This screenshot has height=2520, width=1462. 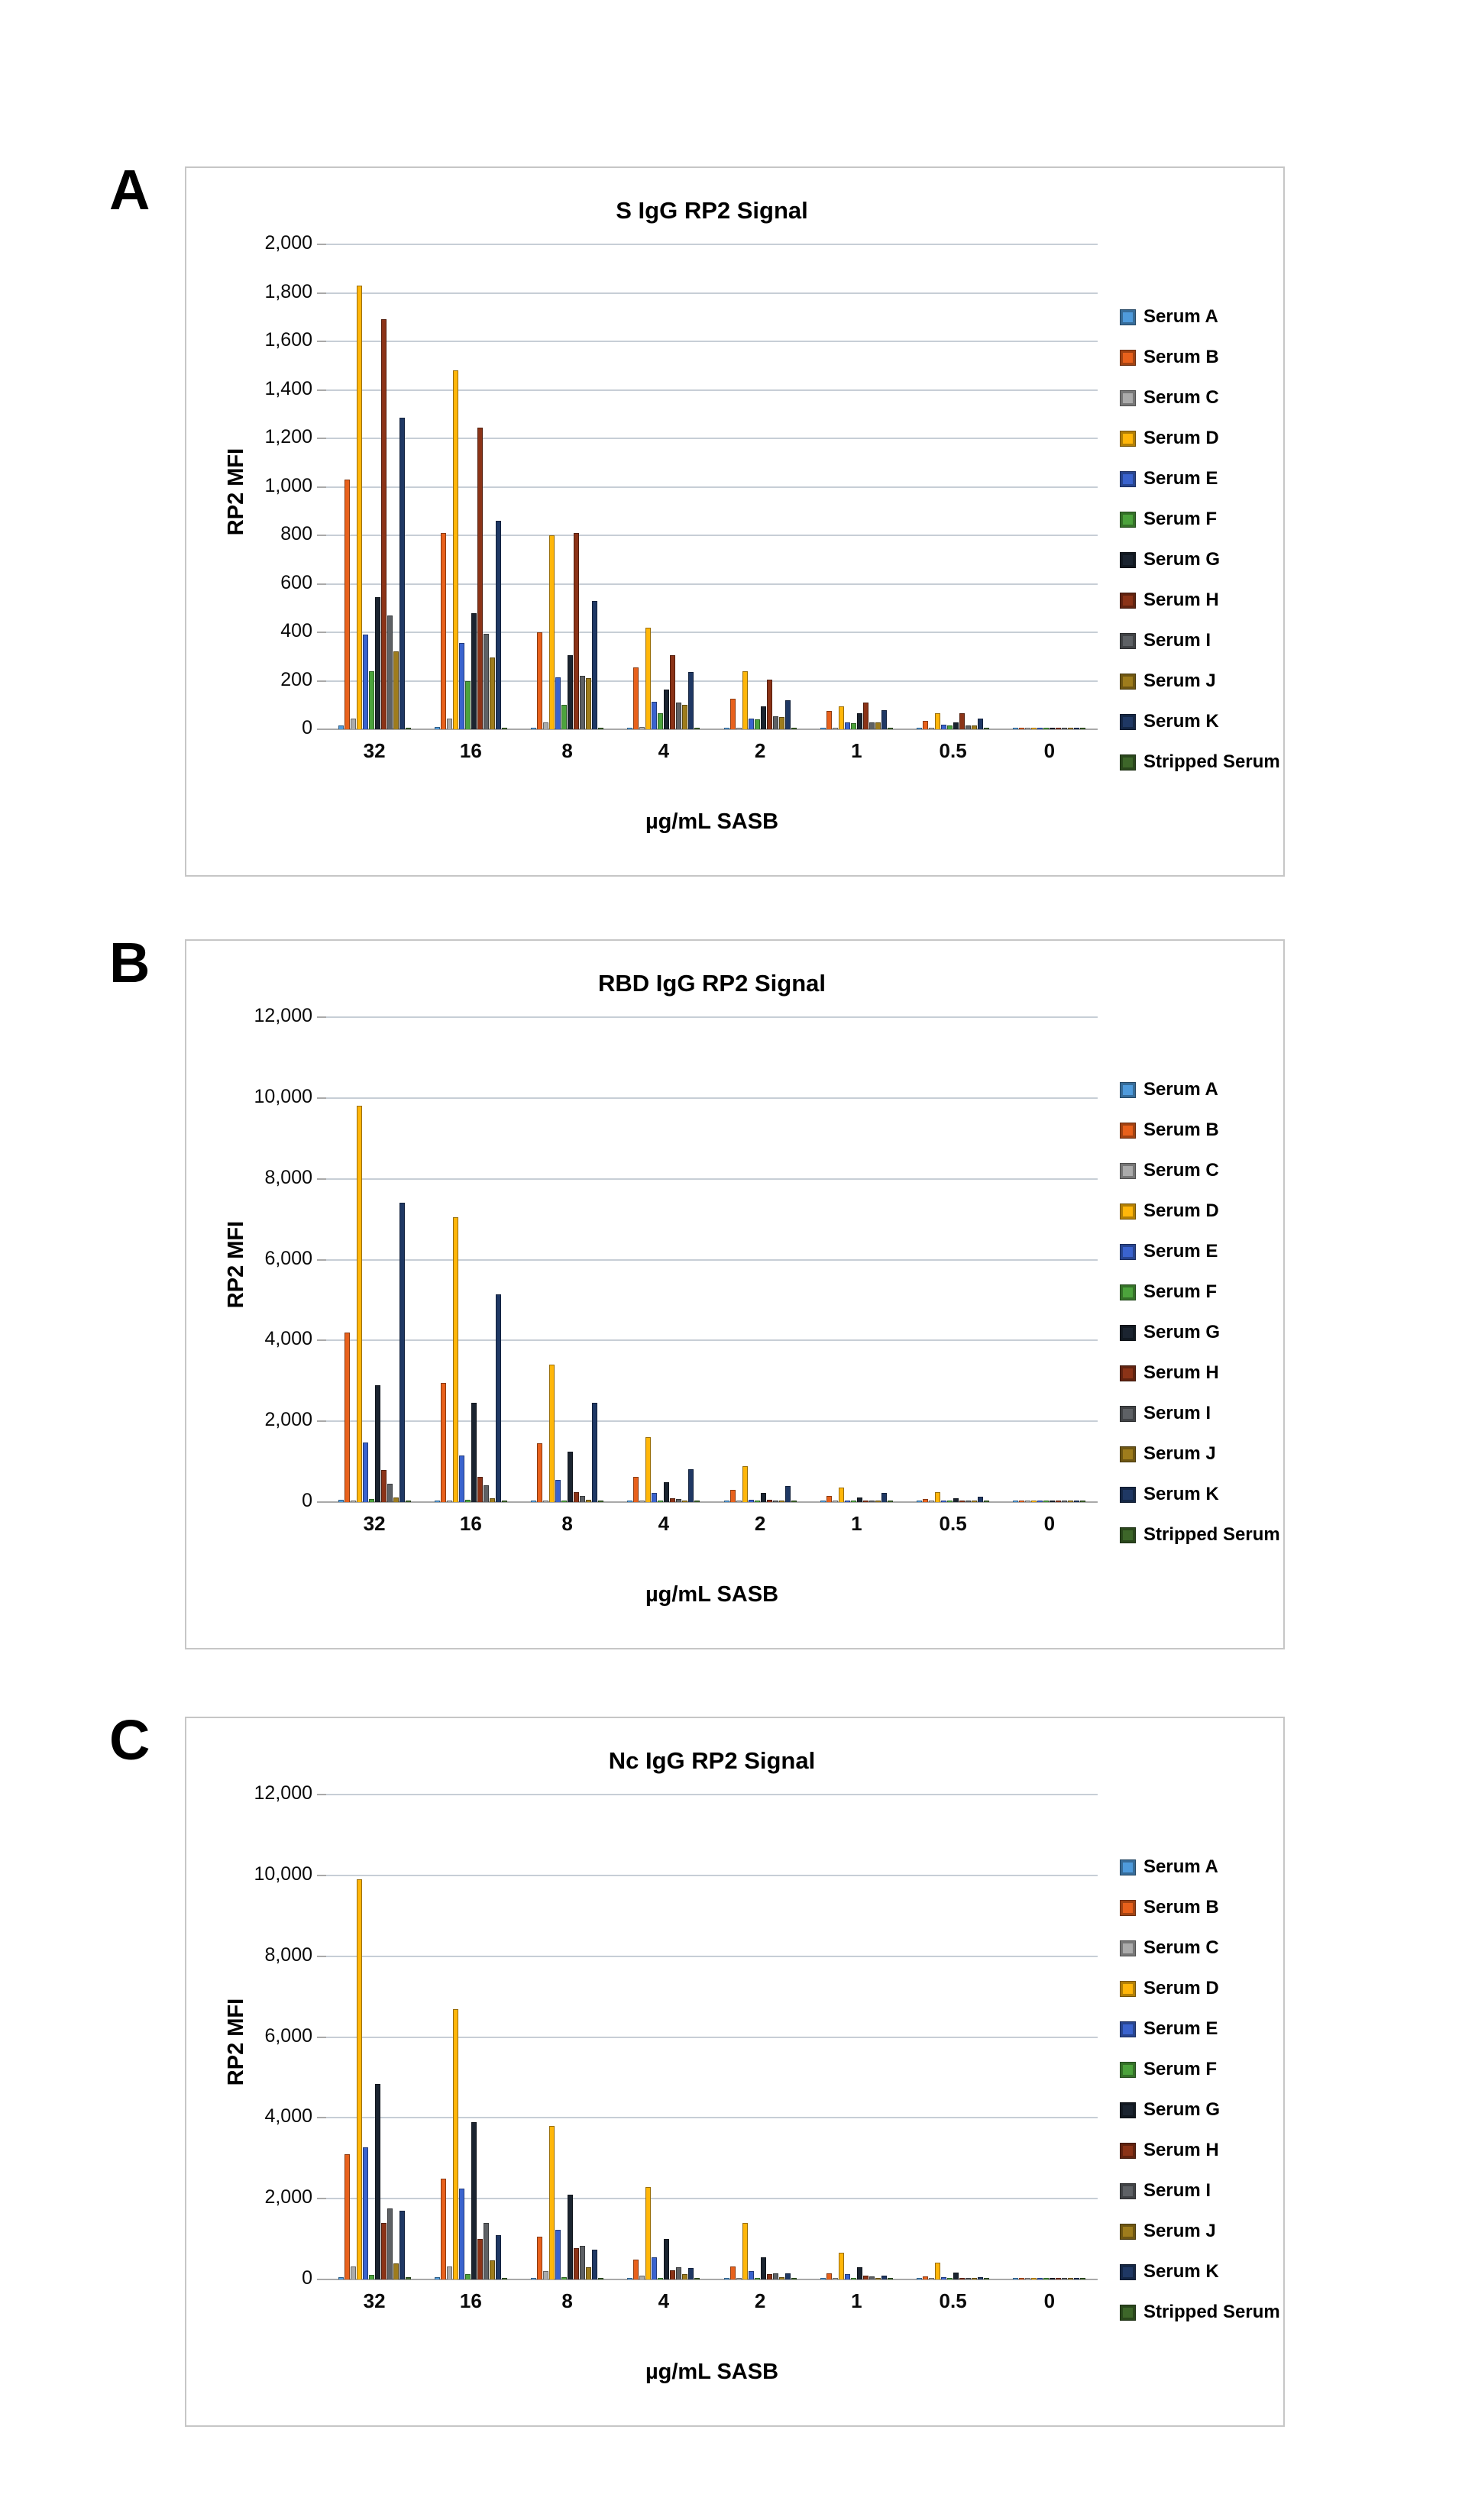 What do you see at coordinates (712, 2301) in the screenshot?
I see `x-tick-labels-c: 32 16 8 4 2 1 0.5 0` at bounding box center [712, 2301].